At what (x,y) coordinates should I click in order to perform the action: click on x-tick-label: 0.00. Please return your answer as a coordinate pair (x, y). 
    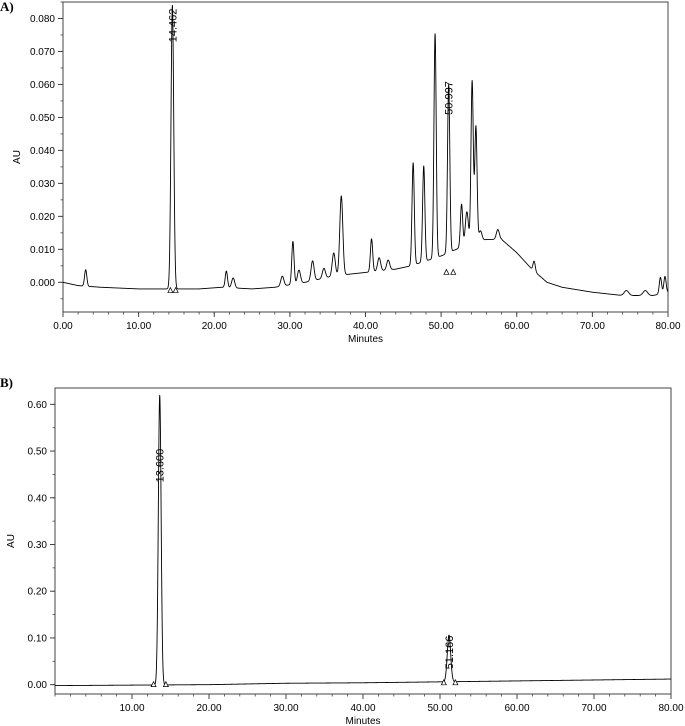
    Looking at the image, I should click on (63, 326).